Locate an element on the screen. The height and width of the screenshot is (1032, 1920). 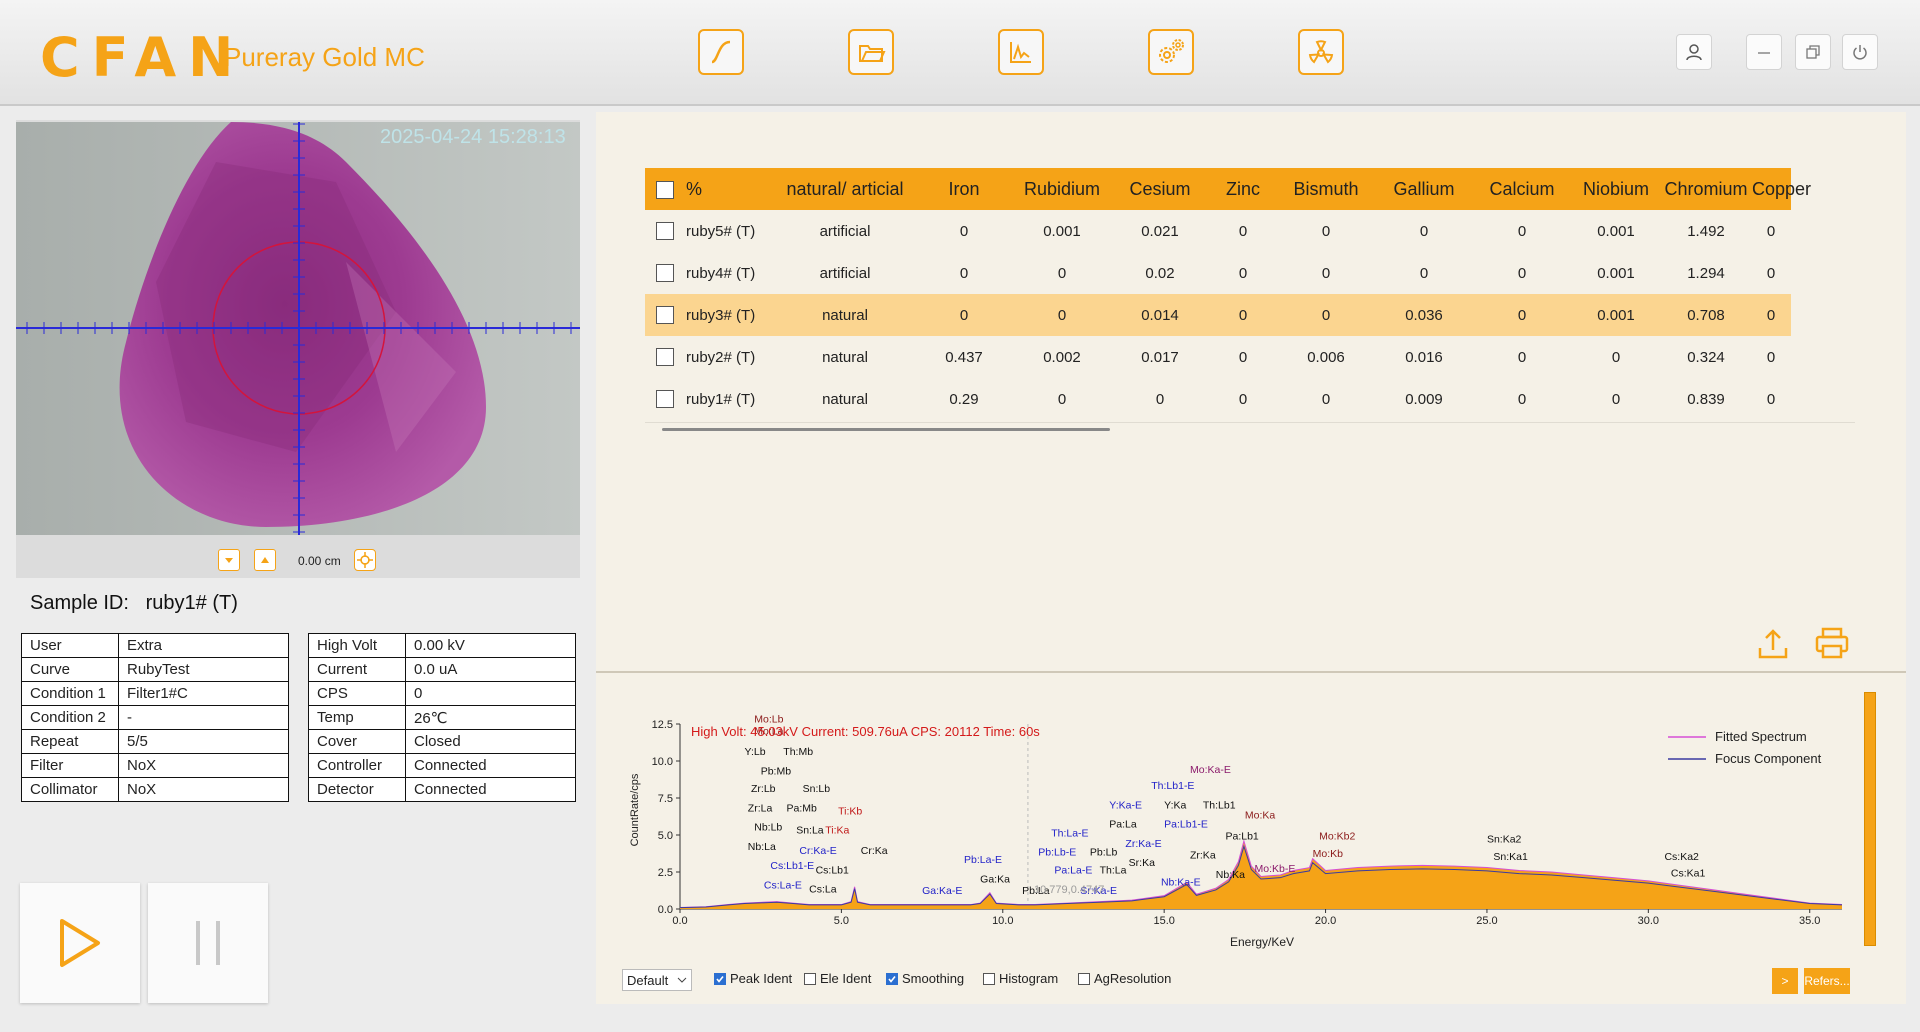
print-button is located at coordinates (1832, 645).